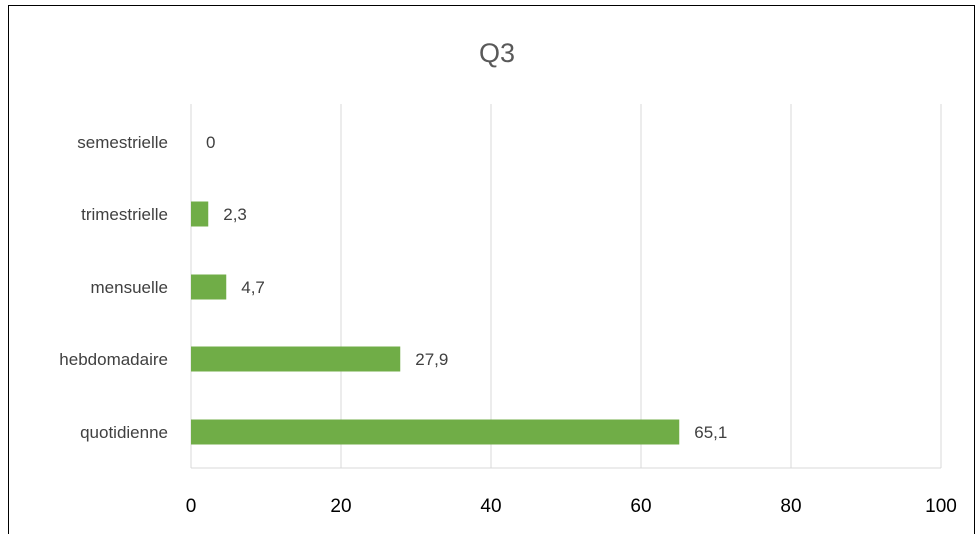  What do you see at coordinates (640, 506) in the screenshot?
I see `x-tick-label: 60` at bounding box center [640, 506].